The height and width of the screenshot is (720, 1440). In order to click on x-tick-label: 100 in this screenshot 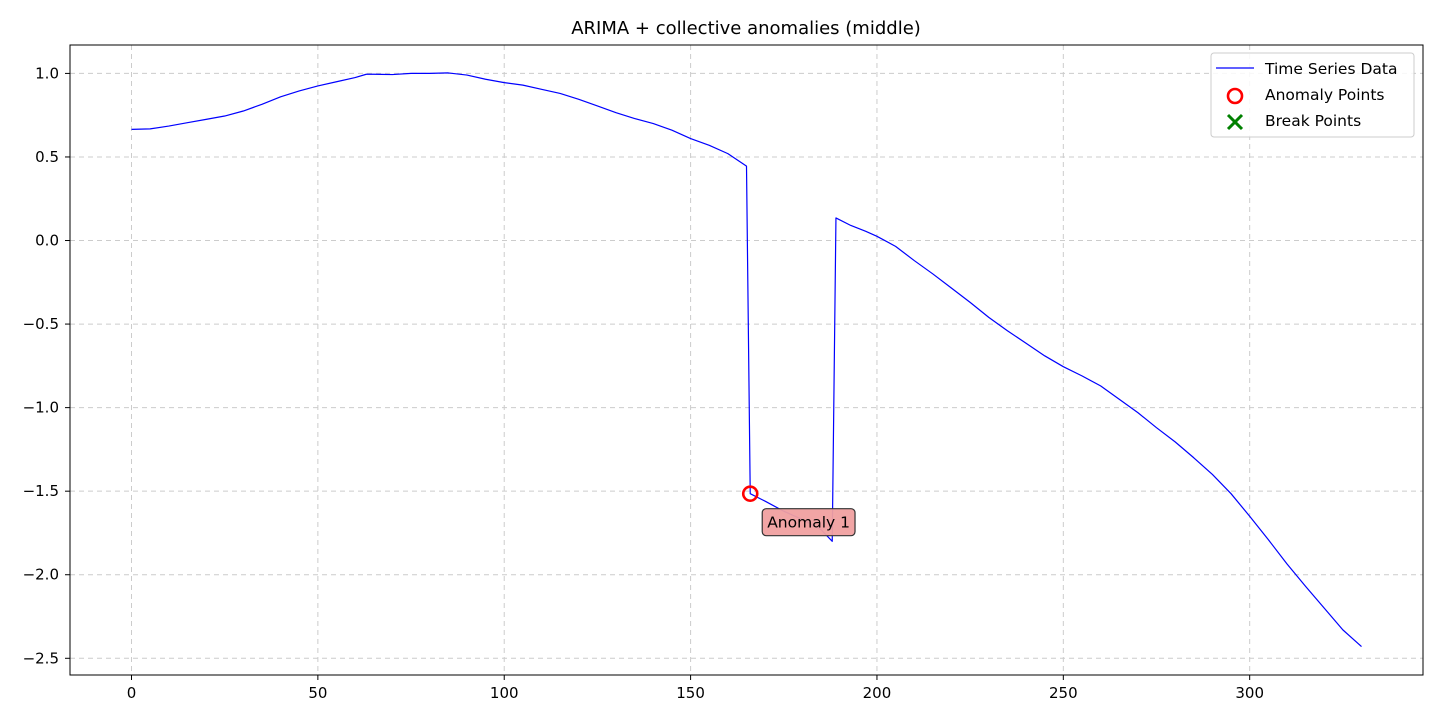, I will do `click(504, 693)`.